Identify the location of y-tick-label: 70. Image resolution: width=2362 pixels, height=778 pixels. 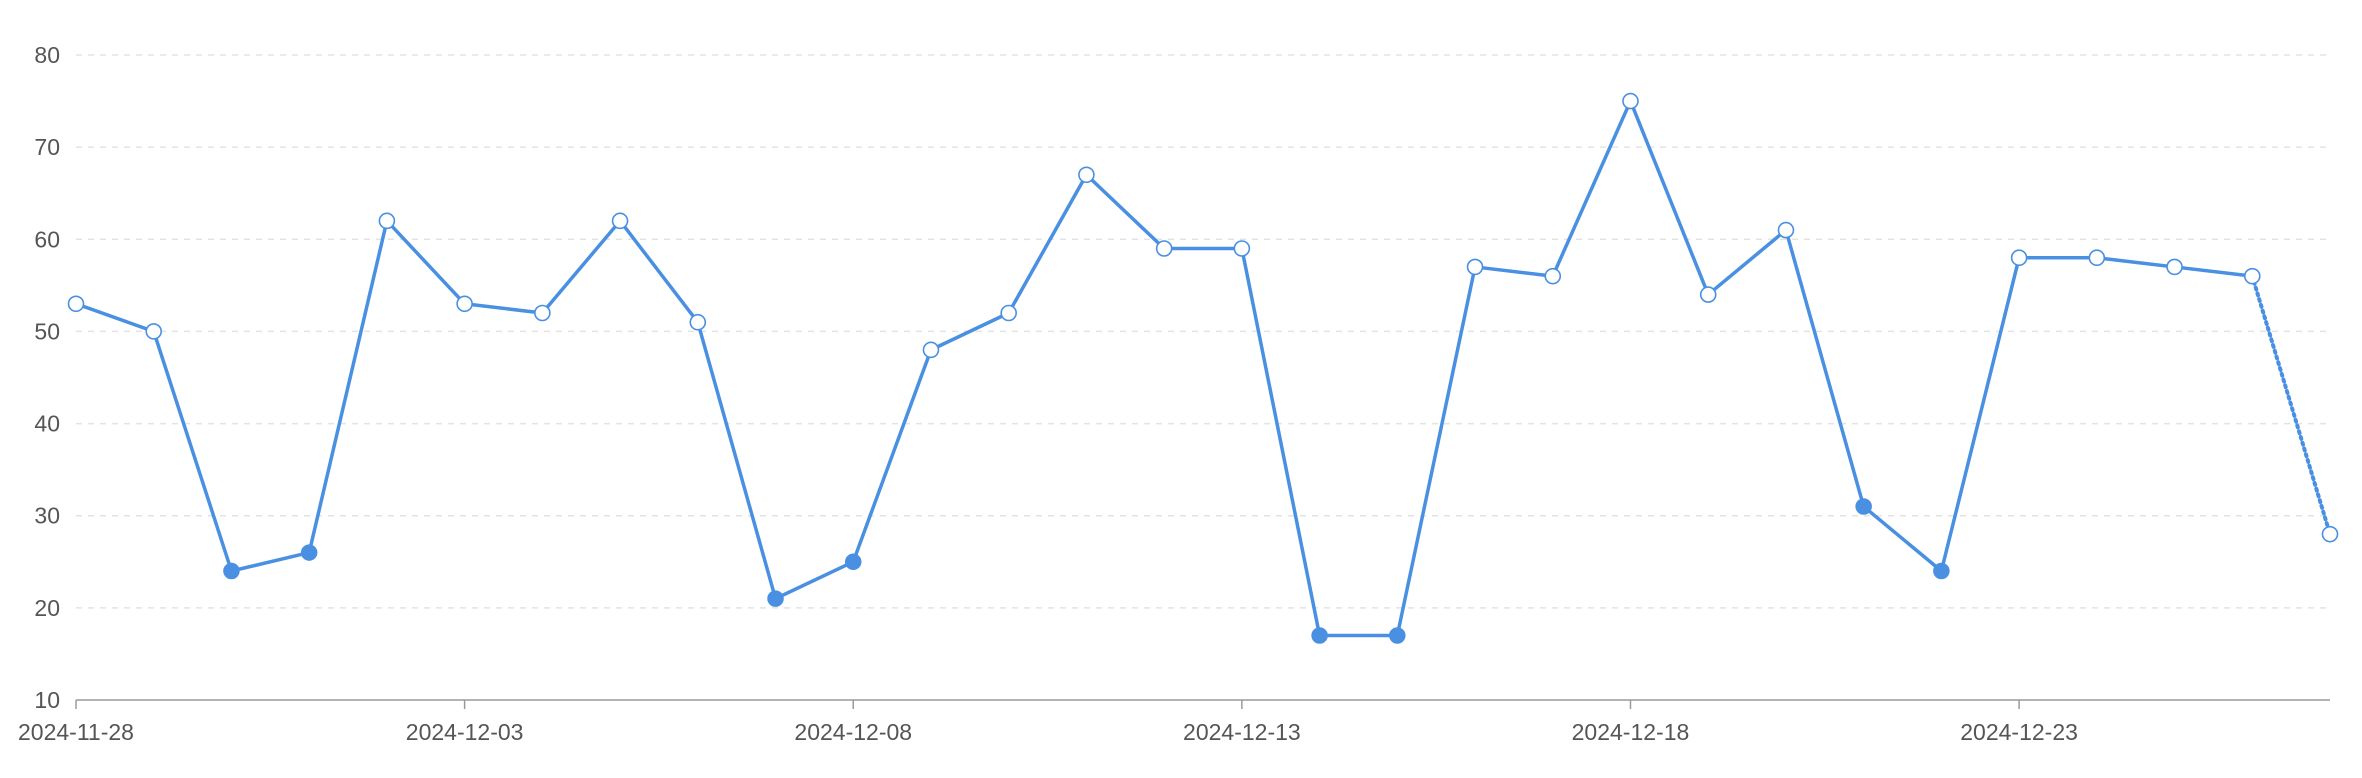
(47, 147).